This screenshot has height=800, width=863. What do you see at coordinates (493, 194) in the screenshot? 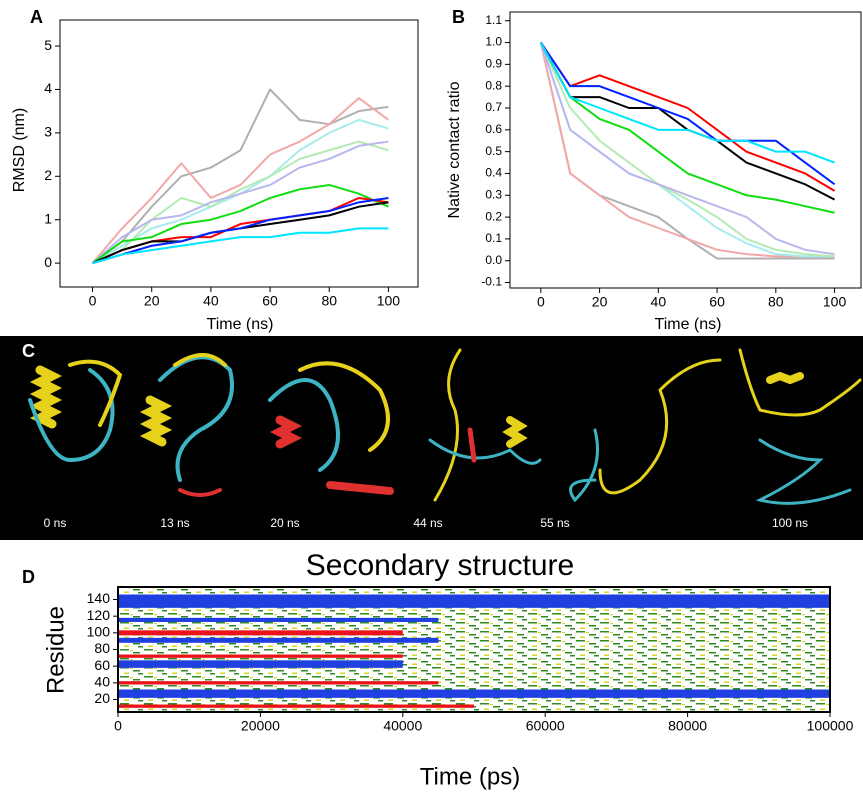
I see `y-tick-label: 0.3` at bounding box center [493, 194].